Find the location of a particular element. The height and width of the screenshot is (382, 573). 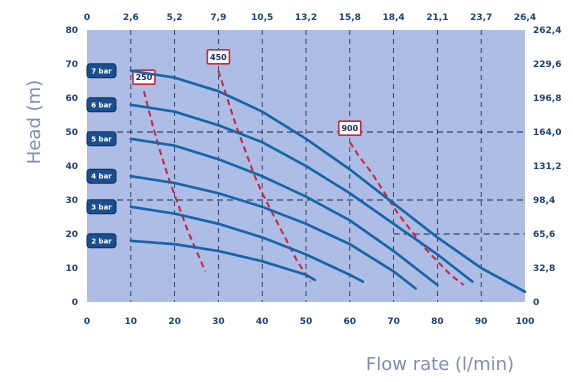

x-tick-label: 80 is located at coordinates (437, 322).